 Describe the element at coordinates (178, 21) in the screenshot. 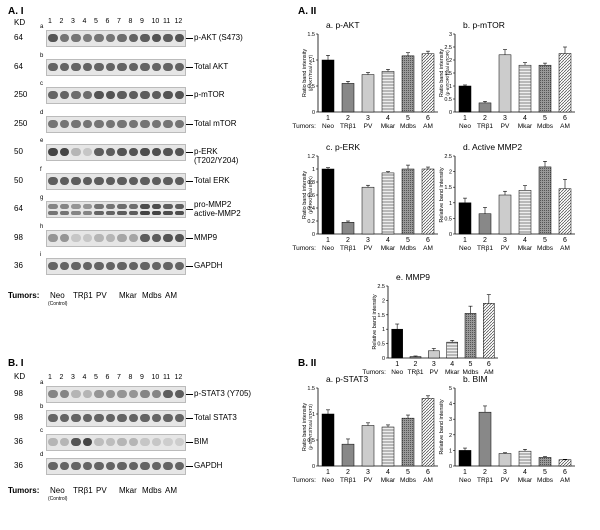

I see `lane-number: 12` at that location.